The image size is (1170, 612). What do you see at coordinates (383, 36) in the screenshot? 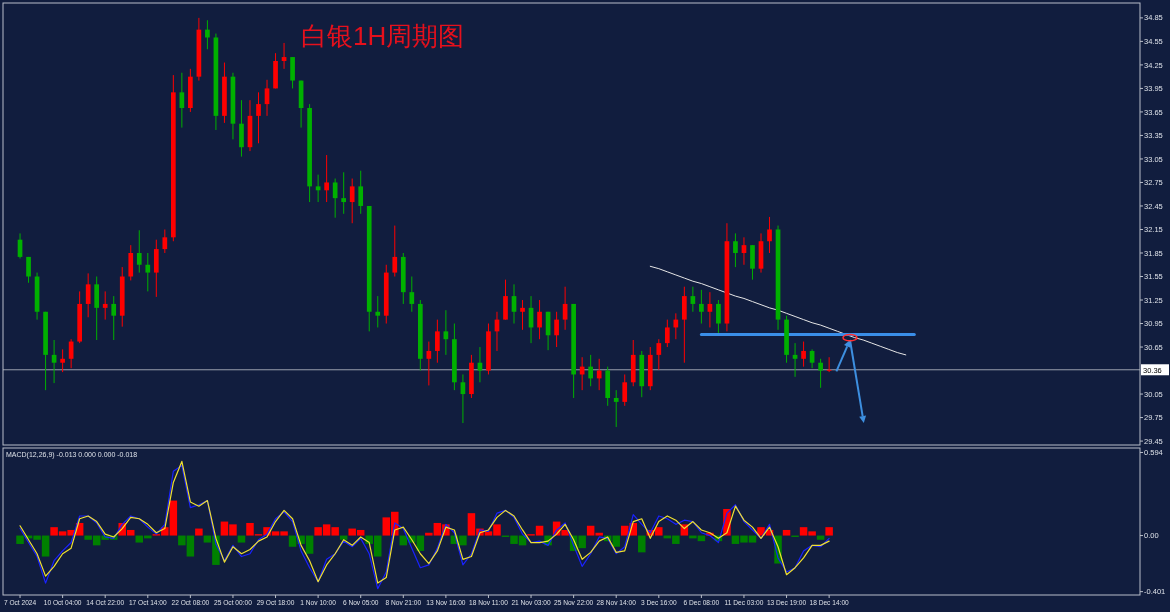
I see `title: 白银1H周期图` at bounding box center [383, 36].